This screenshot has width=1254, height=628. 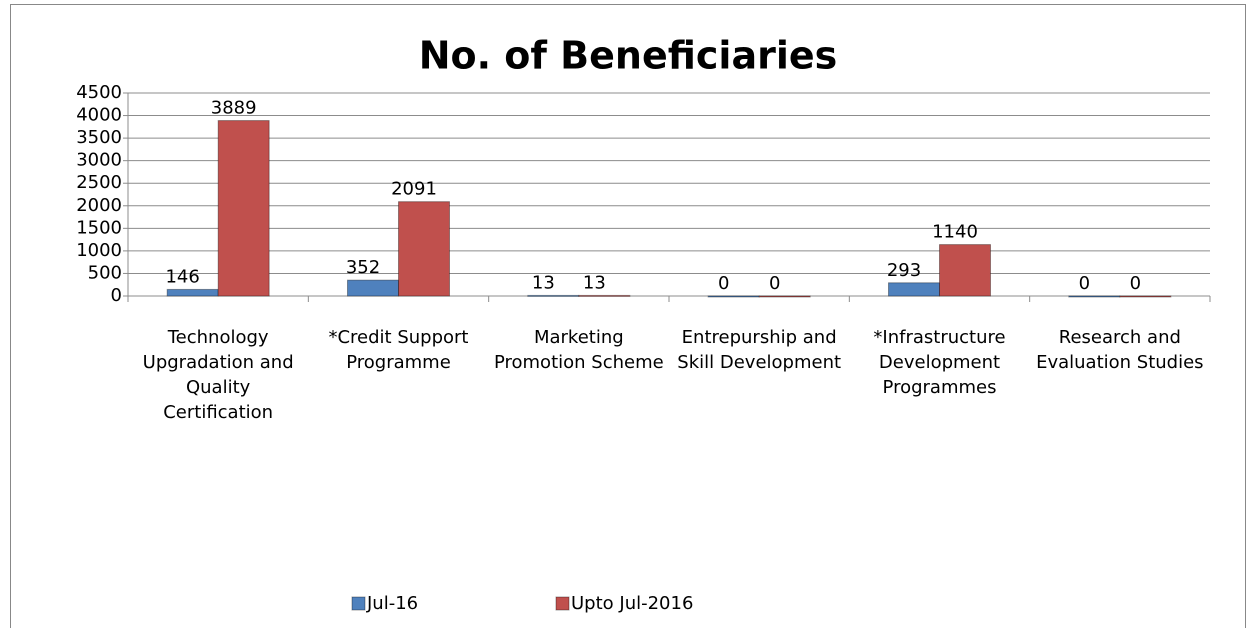 What do you see at coordinates (182, 276) in the screenshot?
I see `data-label: 146` at bounding box center [182, 276].